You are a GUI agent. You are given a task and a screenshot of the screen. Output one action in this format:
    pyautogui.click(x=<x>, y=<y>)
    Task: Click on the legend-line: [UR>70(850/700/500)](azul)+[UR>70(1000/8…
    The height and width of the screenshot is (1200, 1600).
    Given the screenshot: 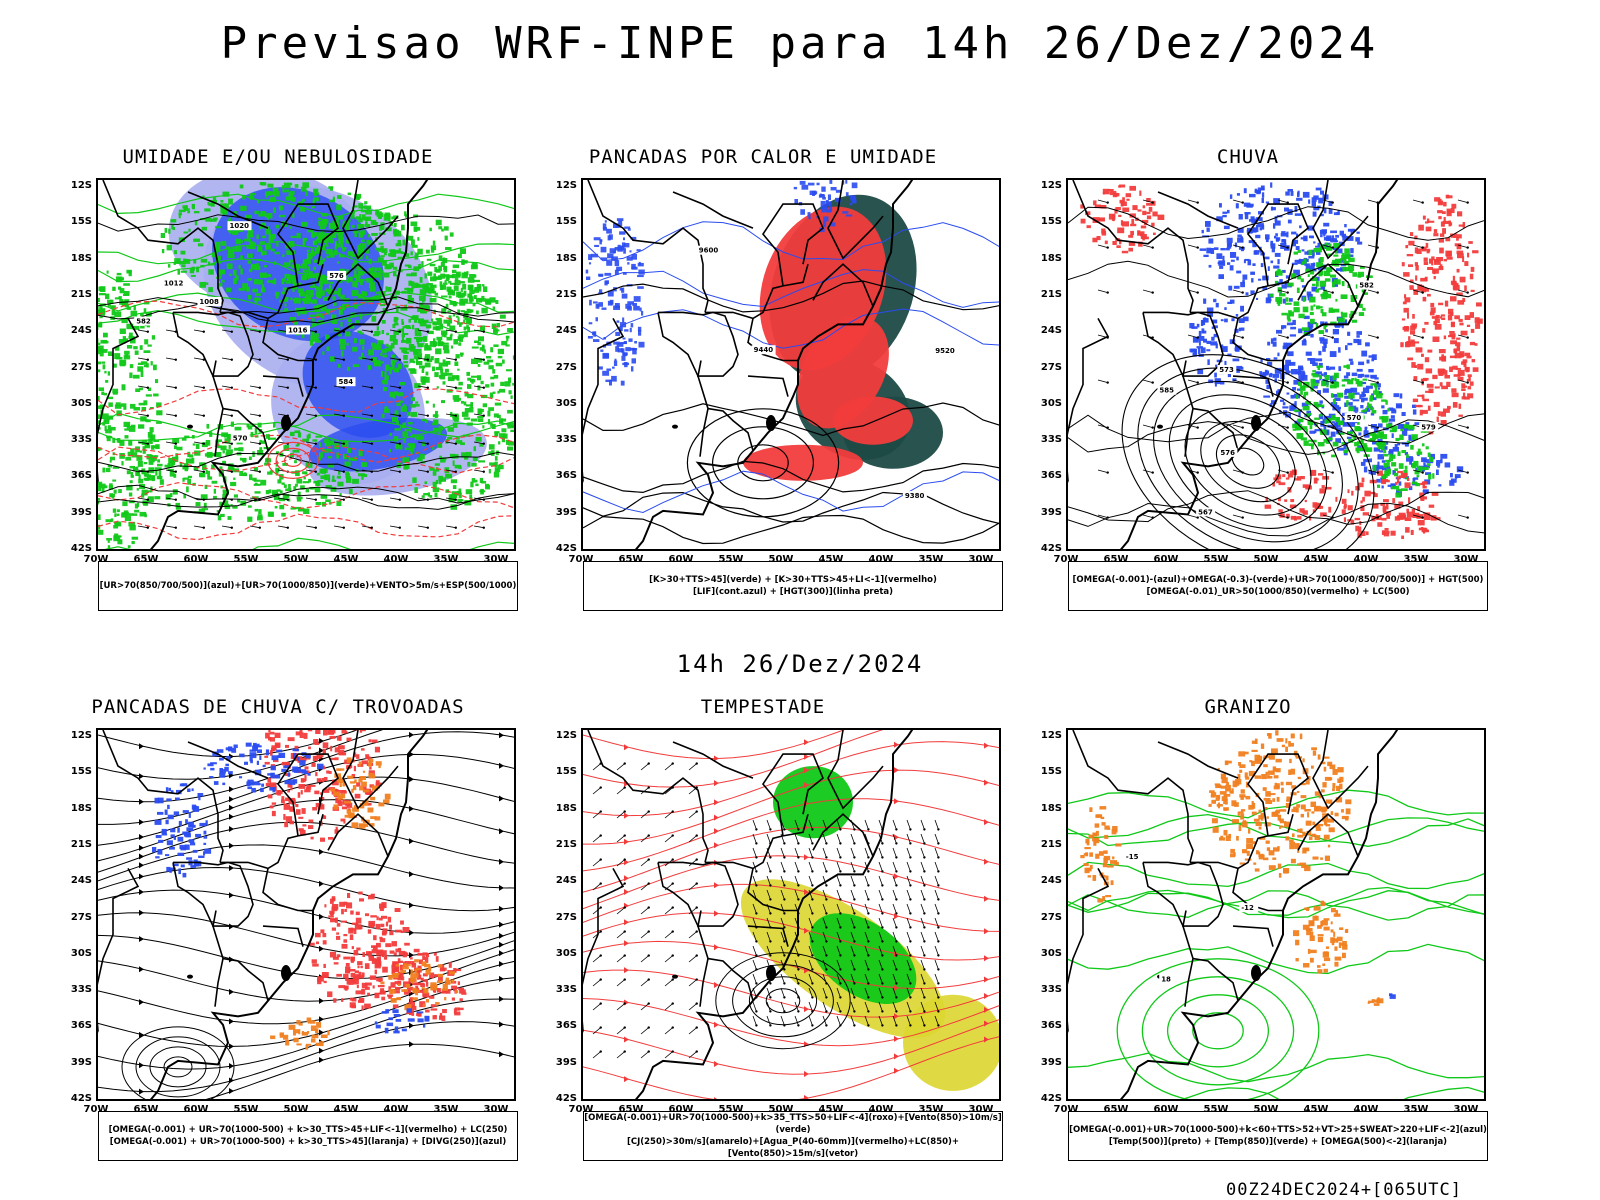 What is the action you would take?
    pyautogui.click(x=308, y=586)
    